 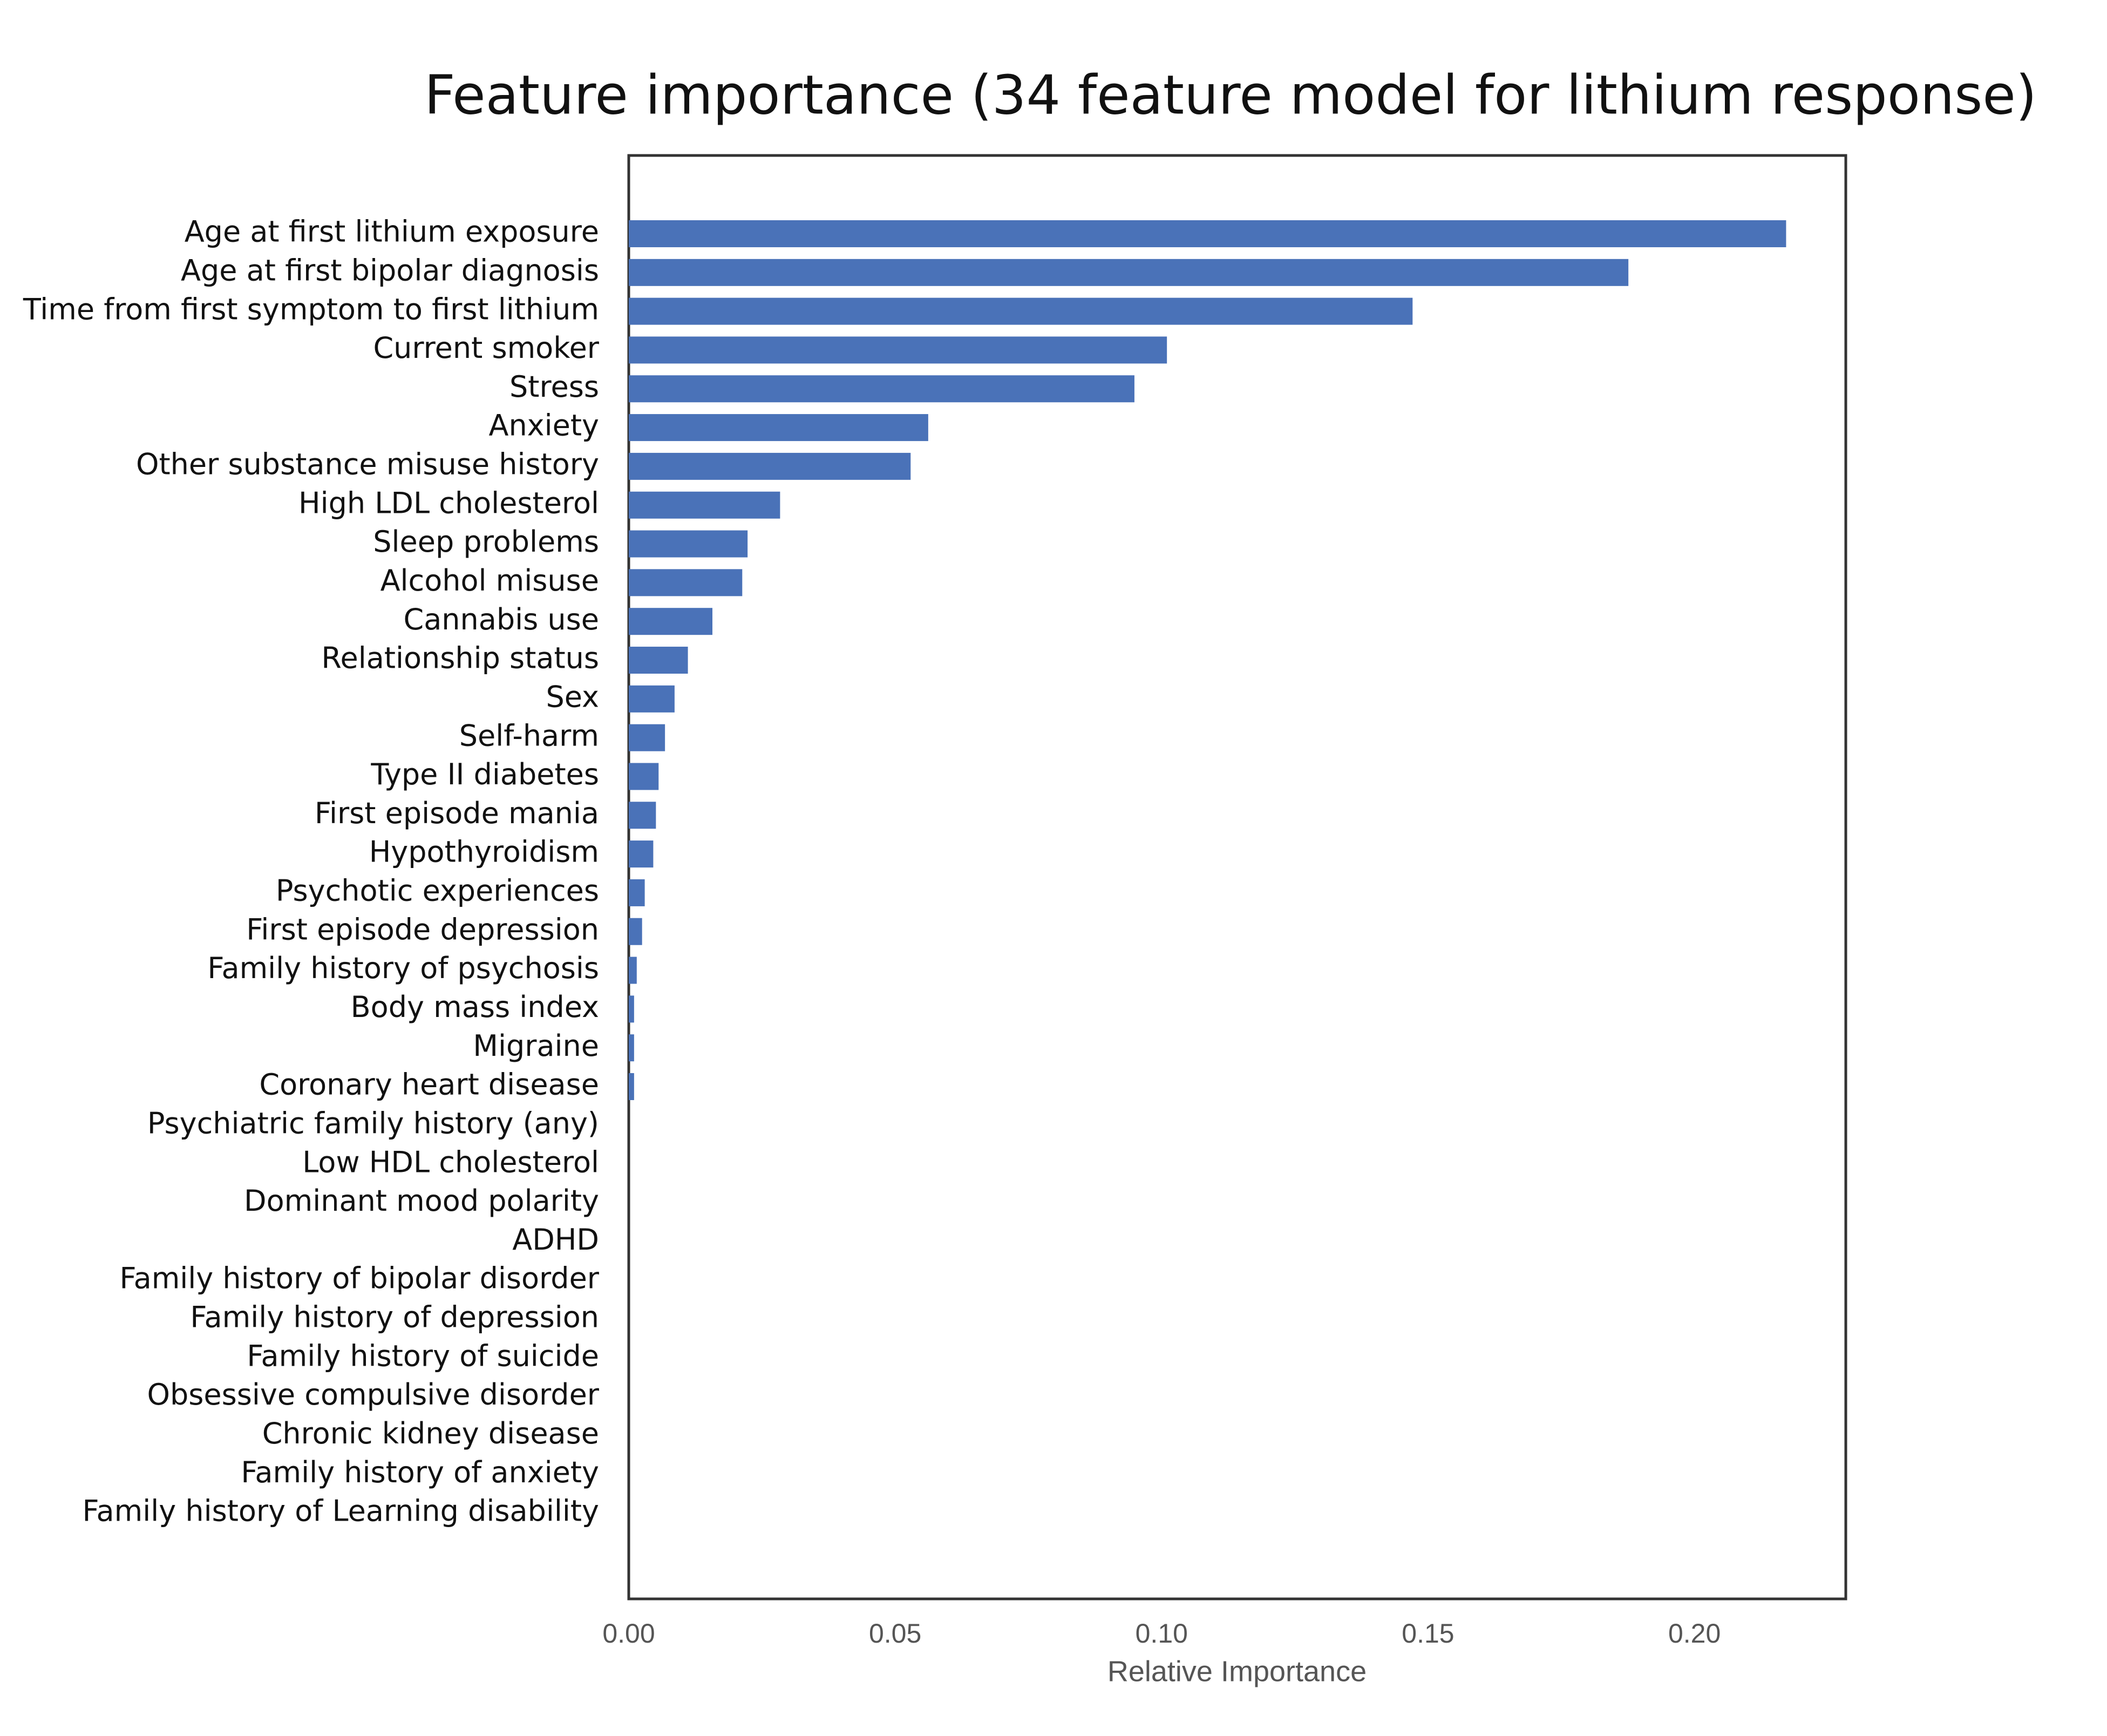 I want to click on y-tick-label: Migraine, so click(x=536, y=1046).